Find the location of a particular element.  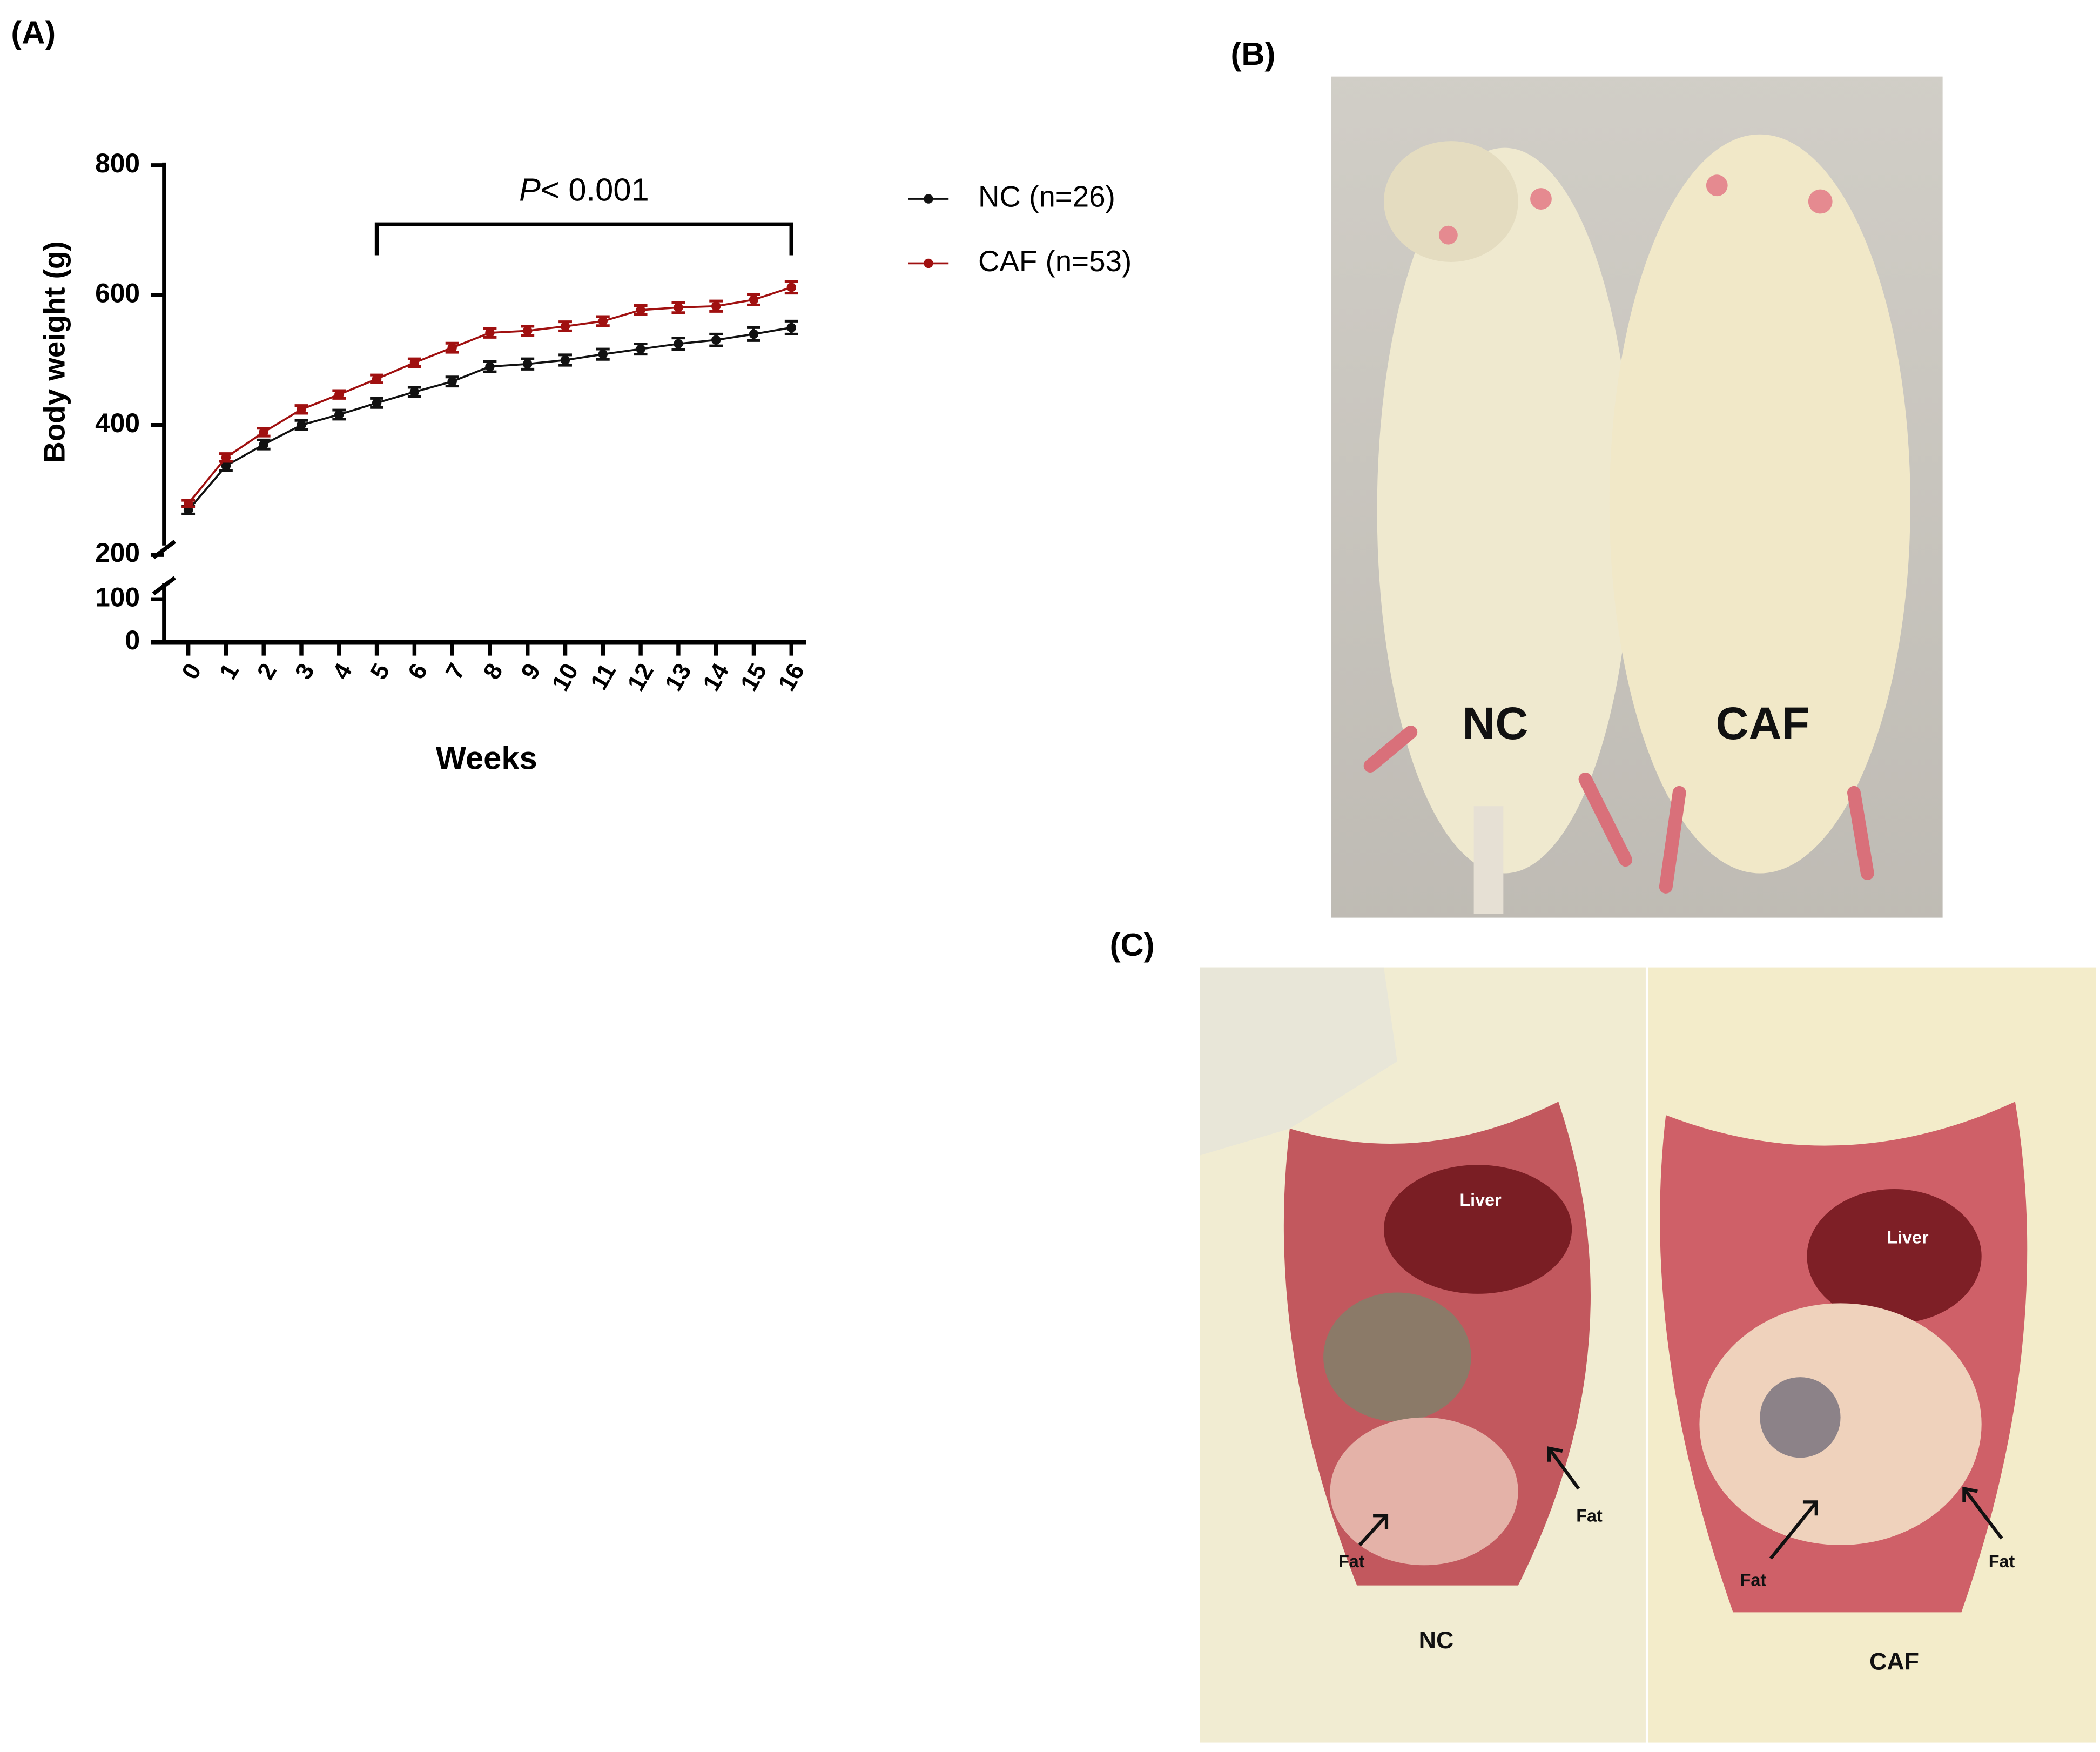

x-tick-label: 11 is located at coordinates (603, 676).